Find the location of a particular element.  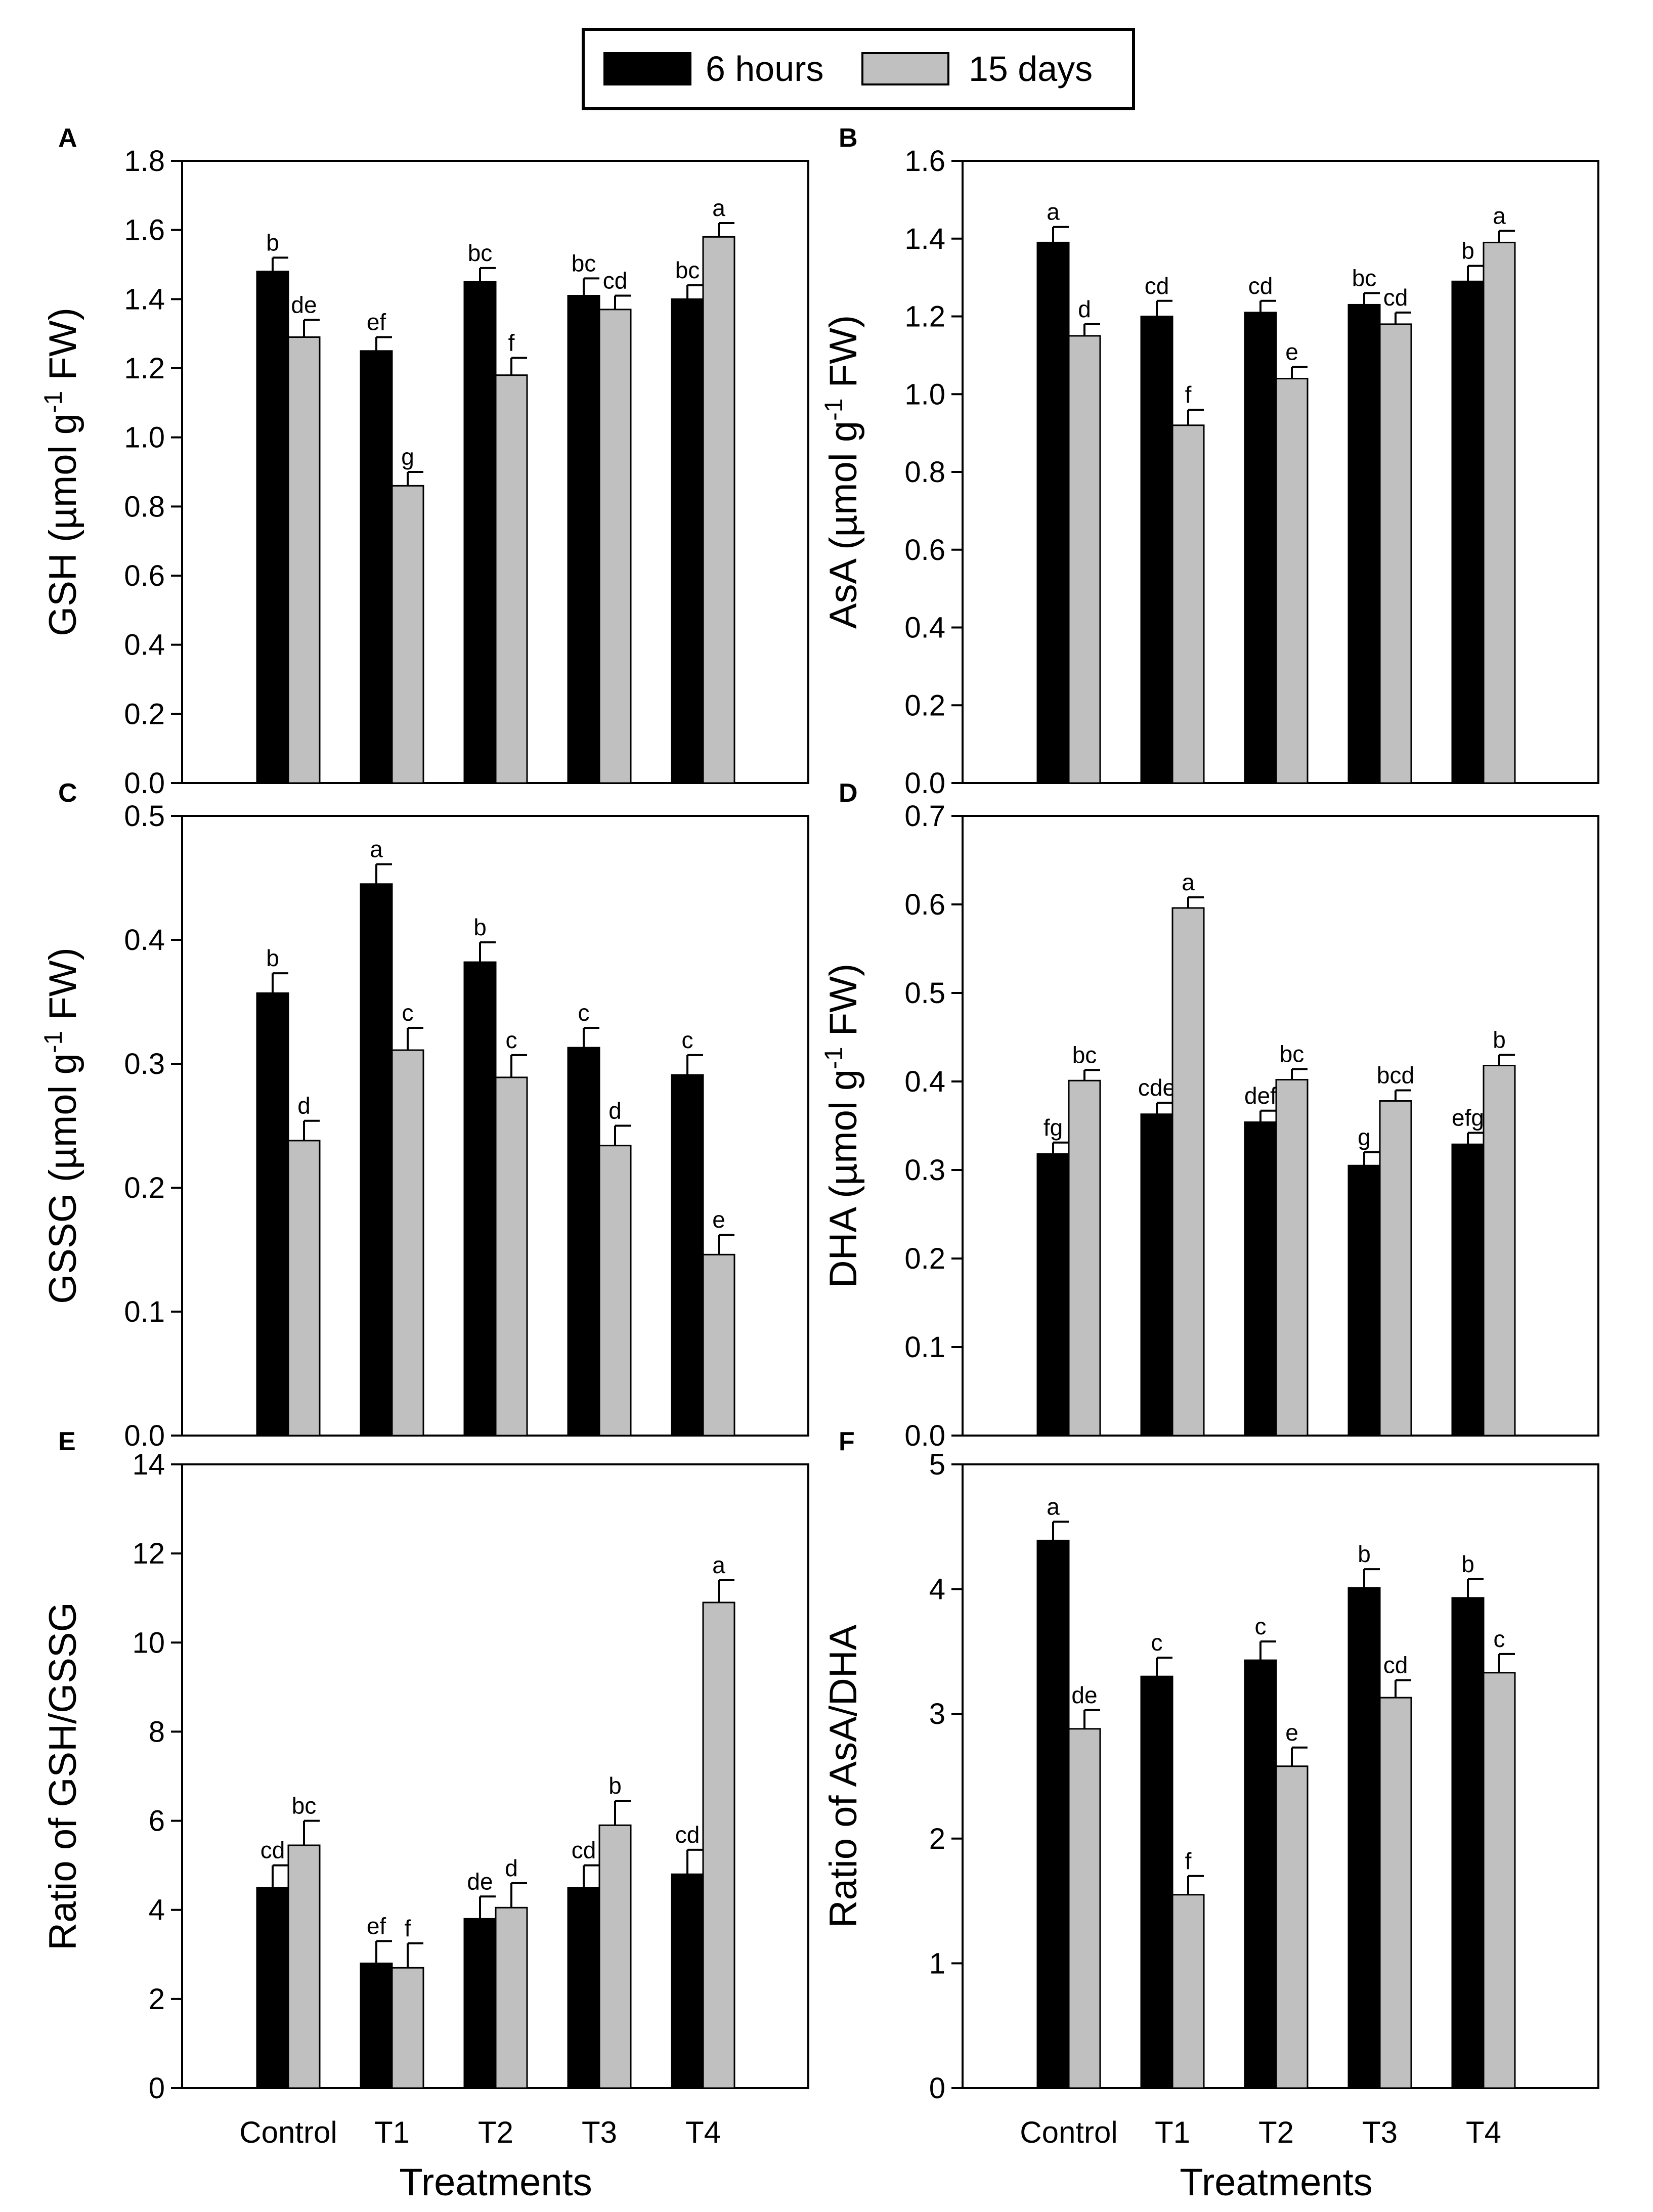

y-axis-label: GSH (µmol g-1 FW) is located at coordinates (62, 472).